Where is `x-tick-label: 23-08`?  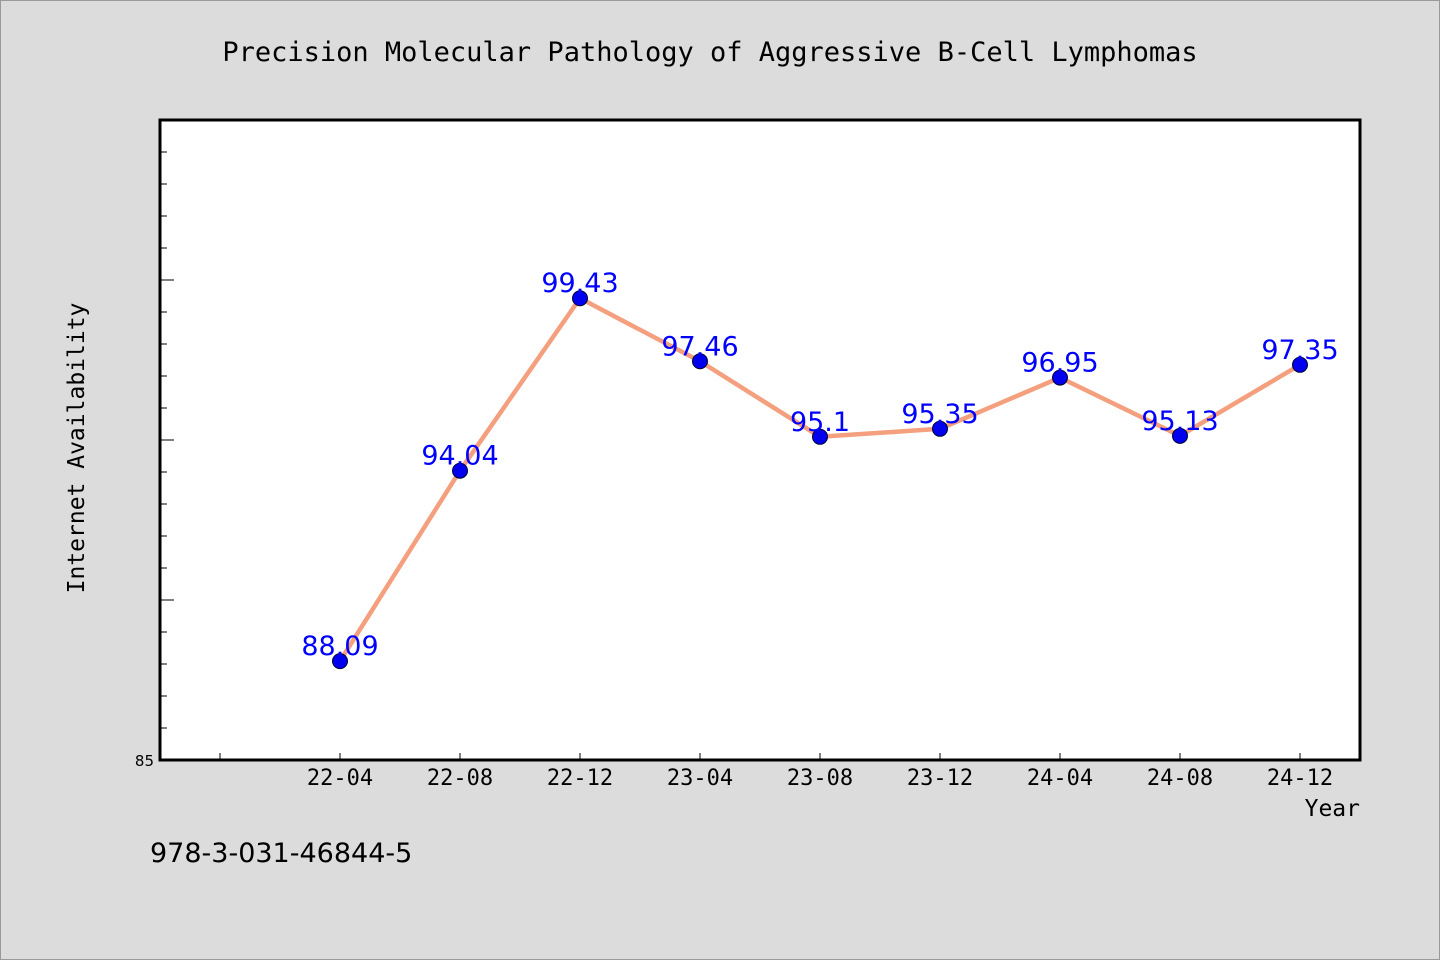 x-tick-label: 23-08 is located at coordinates (820, 778).